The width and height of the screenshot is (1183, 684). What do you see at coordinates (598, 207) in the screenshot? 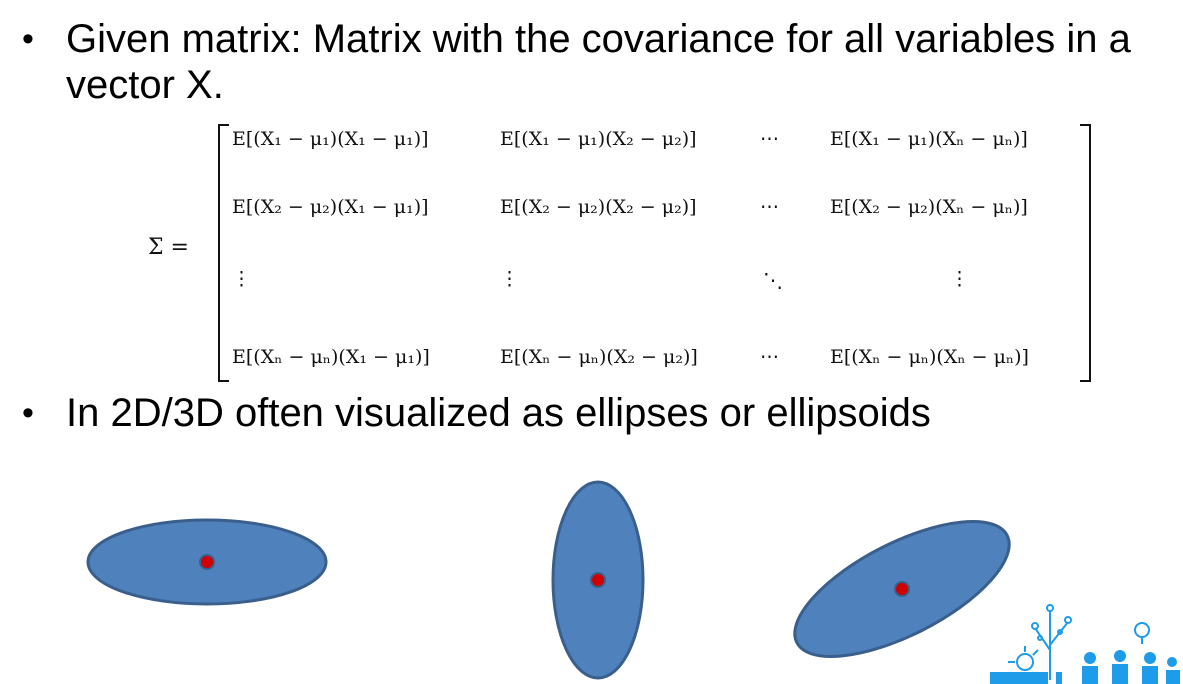
I see `matrix-cell: E[(X₂ − μ₂)(X₂ − μ₂)]` at bounding box center [598, 207].